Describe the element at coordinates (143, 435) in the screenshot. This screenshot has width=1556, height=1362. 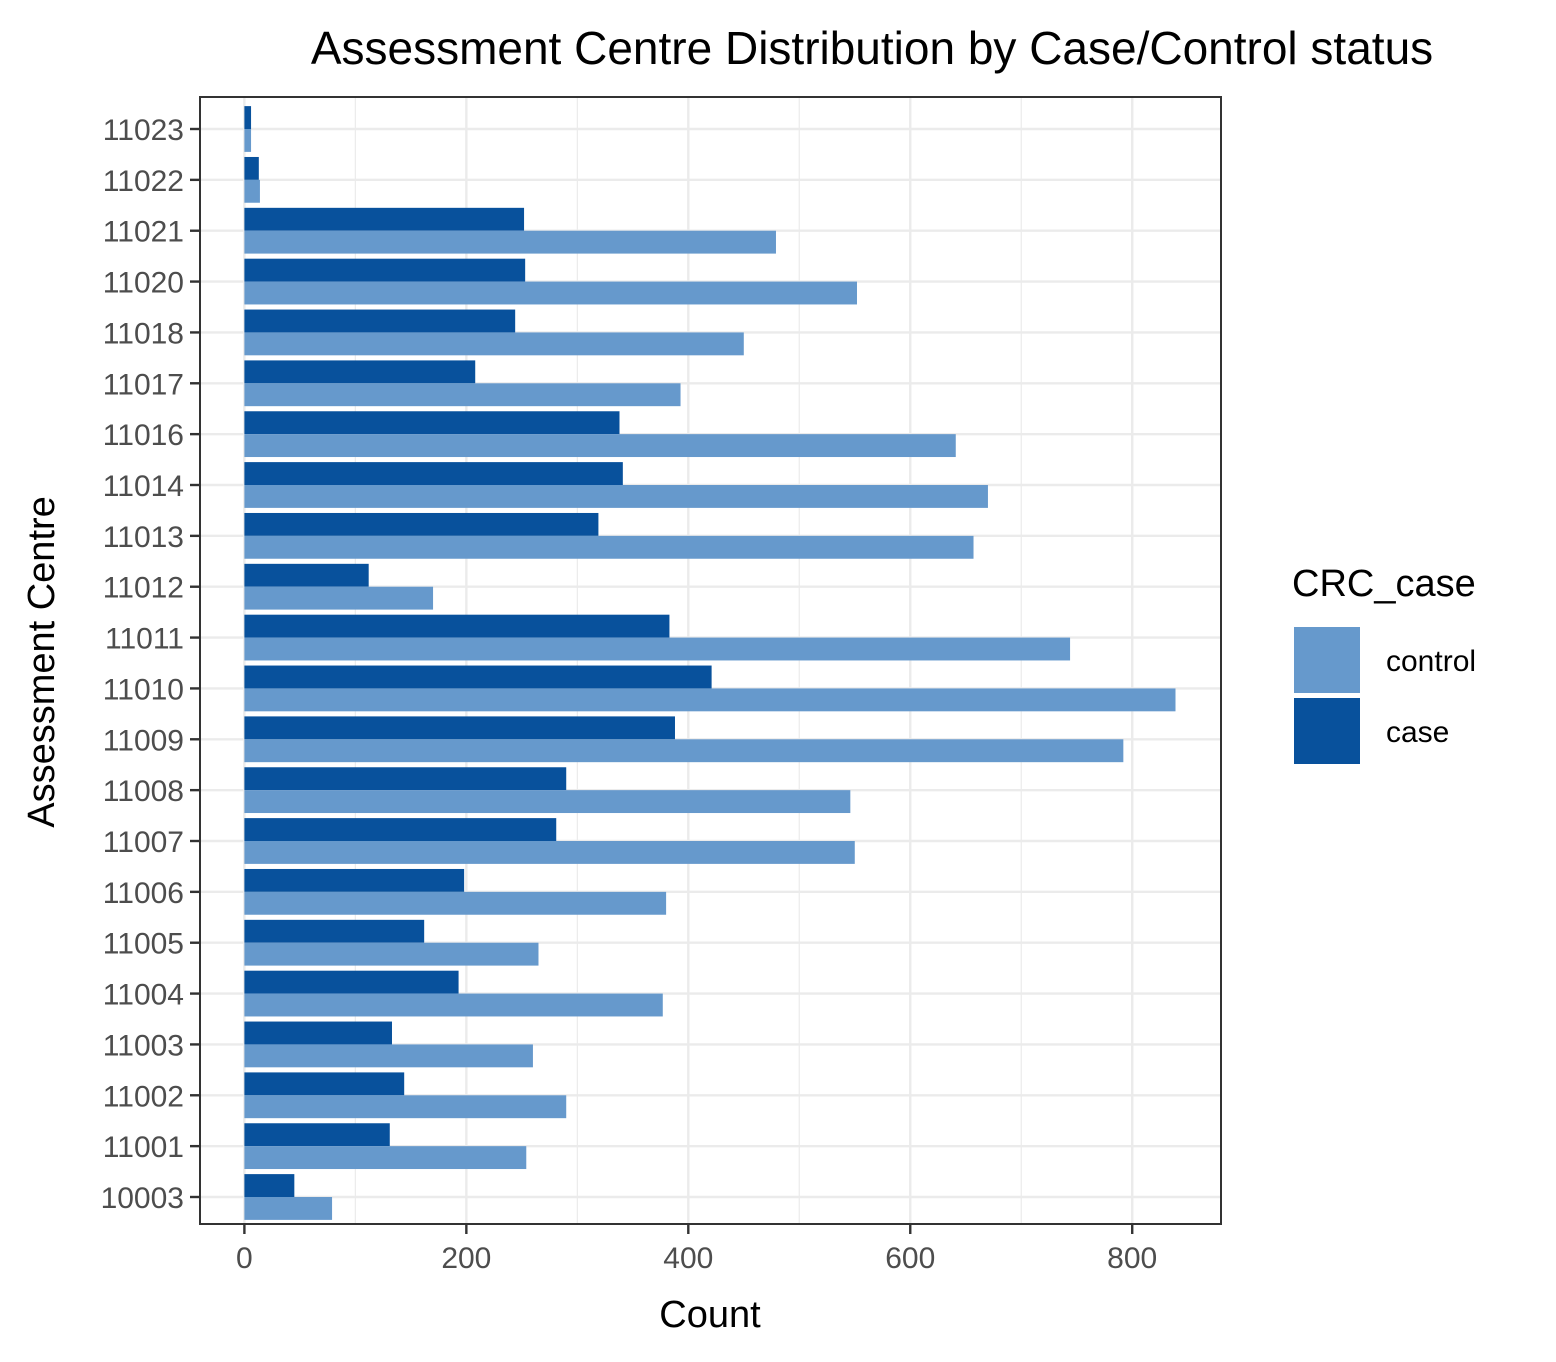
I see `y-tick-label: 11016` at that location.